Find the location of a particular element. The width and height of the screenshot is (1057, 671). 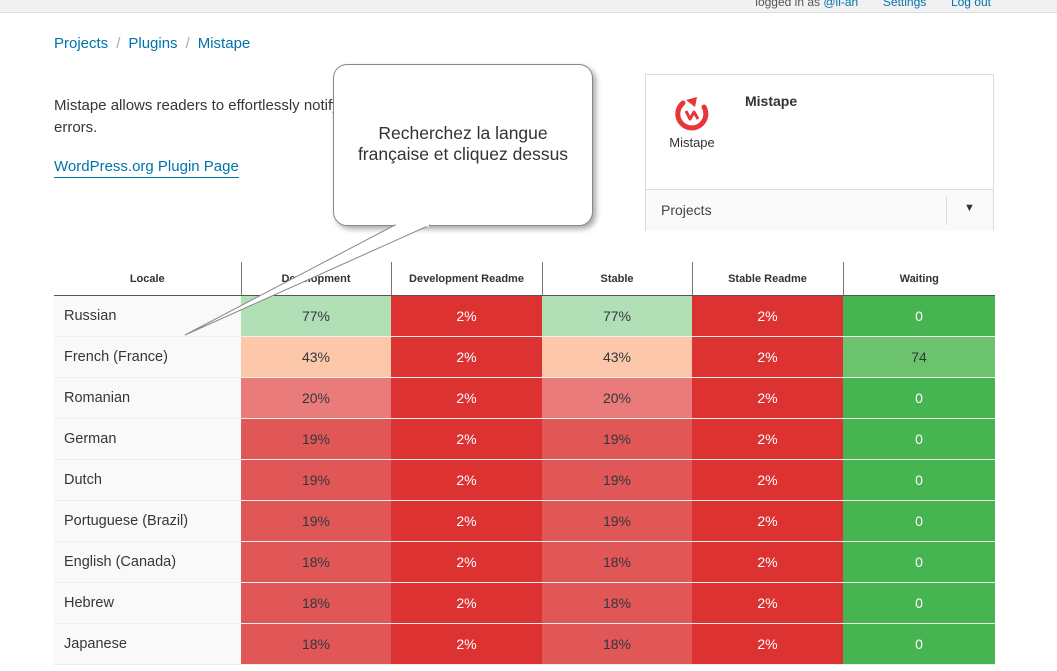

stable-cell: 43% is located at coordinates (617, 357).